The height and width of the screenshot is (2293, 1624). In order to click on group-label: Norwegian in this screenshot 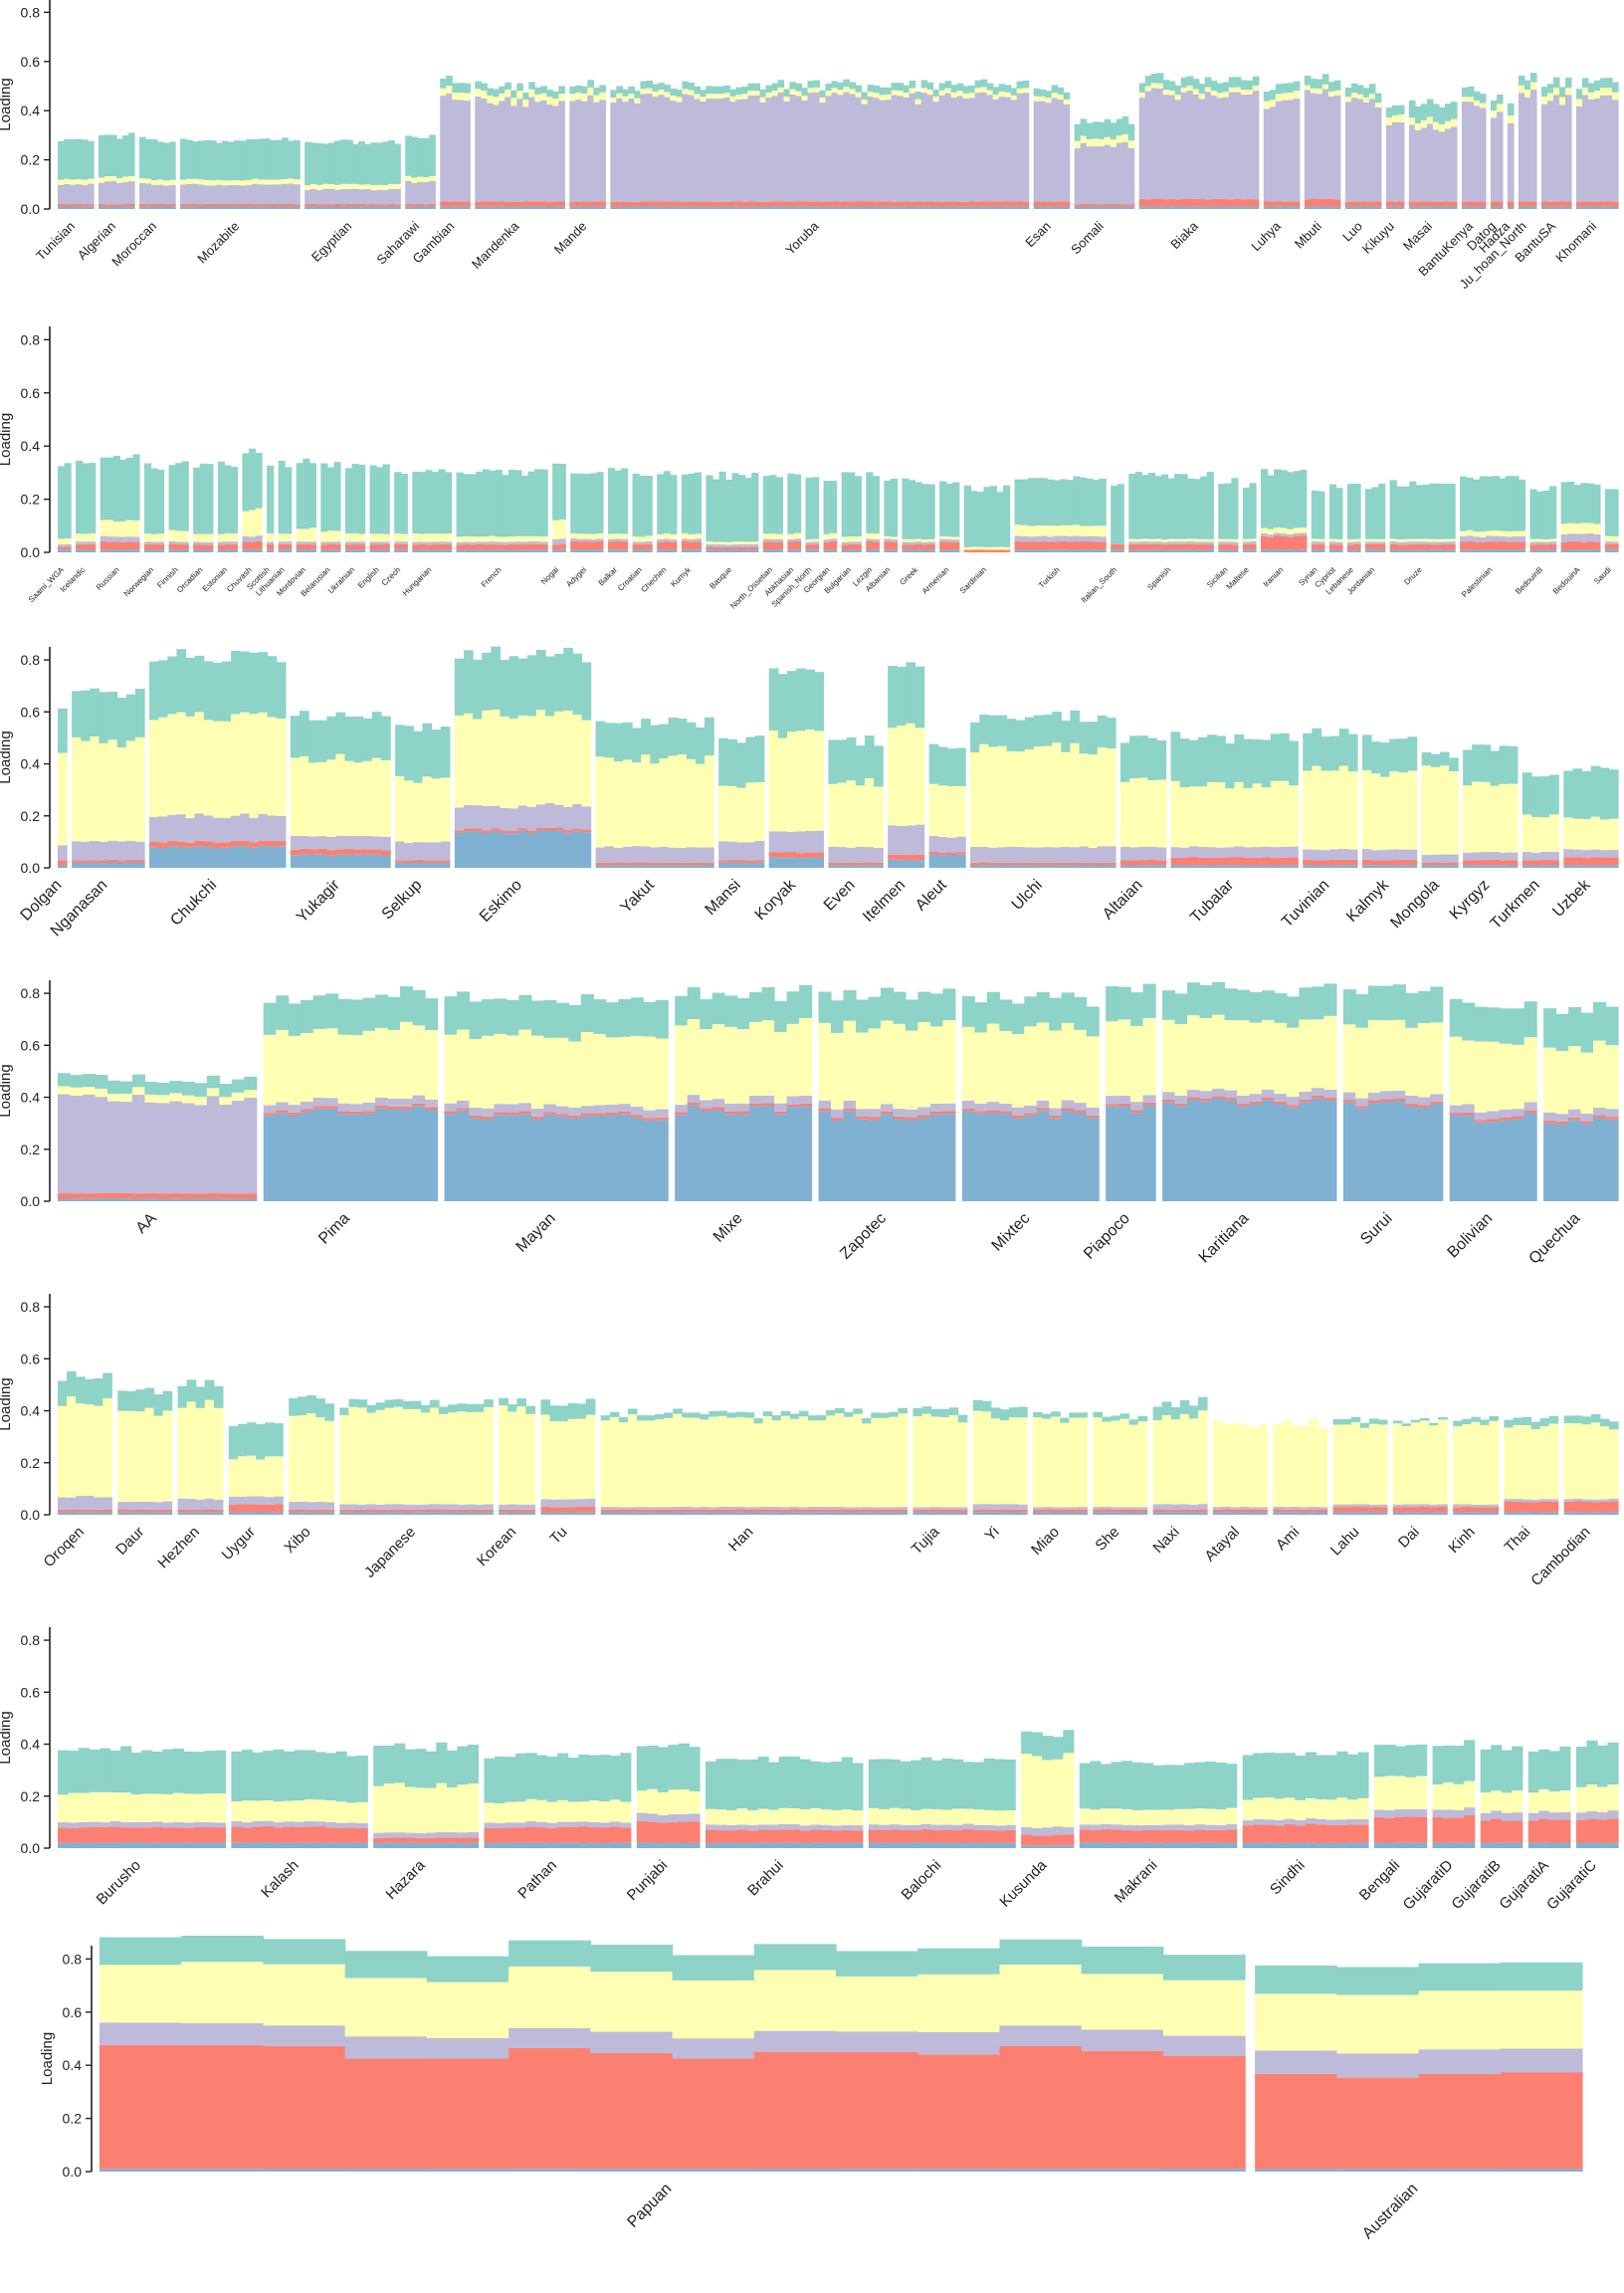, I will do `click(139, 581)`.